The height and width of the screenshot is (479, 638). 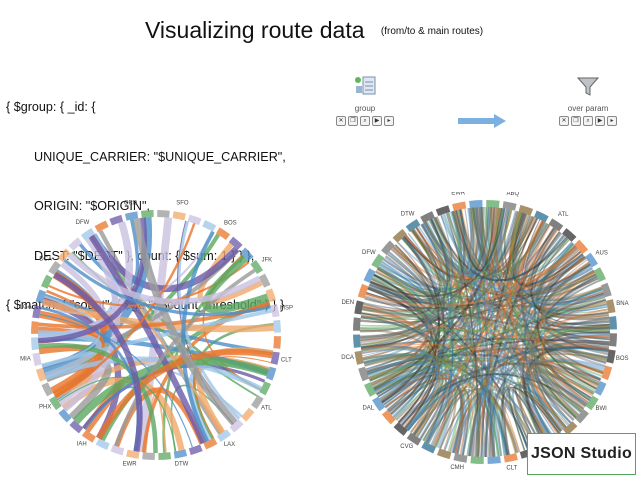 I want to click on filter-stage: over param ✕ ❐ ⌕ ▶ ▸, so click(x=588, y=100).